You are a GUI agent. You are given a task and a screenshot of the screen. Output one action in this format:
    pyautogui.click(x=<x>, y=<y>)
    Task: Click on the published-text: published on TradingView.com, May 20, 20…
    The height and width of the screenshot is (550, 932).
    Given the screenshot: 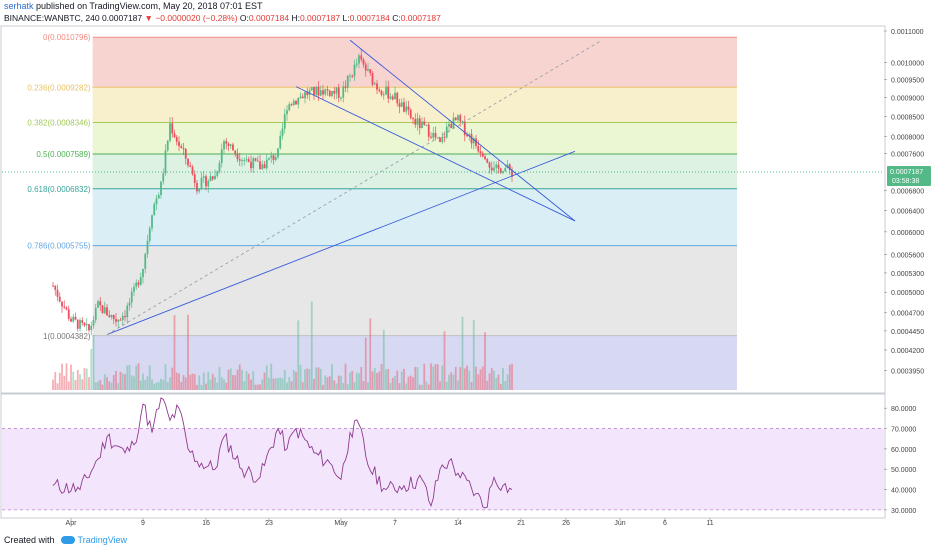 What is the action you would take?
    pyautogui.click(x=149, y=6)
    